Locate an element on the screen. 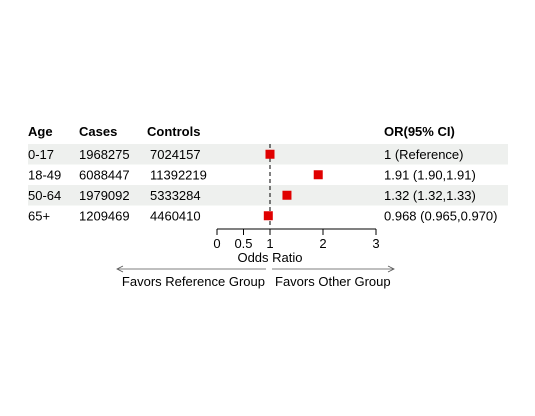 The image size is (535, 416). or-markers is located at coordinates (293, 185).